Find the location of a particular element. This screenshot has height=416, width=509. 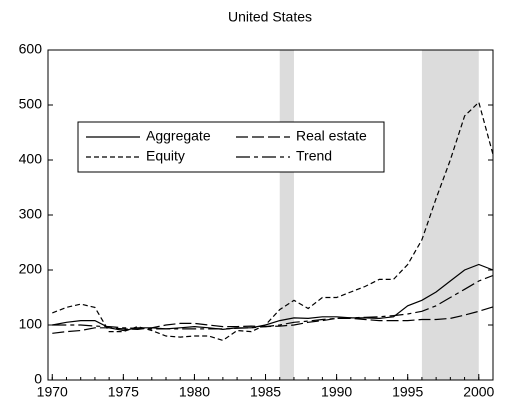

x-tick-label: 1980 is located at coordinates (194, 392).